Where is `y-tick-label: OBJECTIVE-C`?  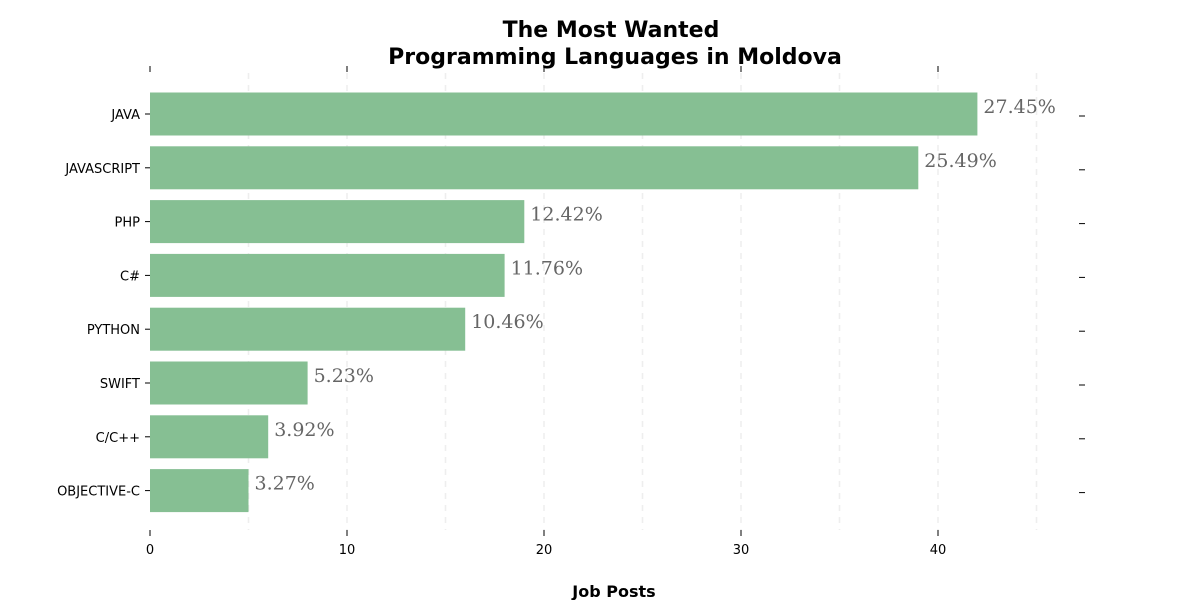 y-tick-label: OBJECTIVE-C is located at coordinates (98, 492).